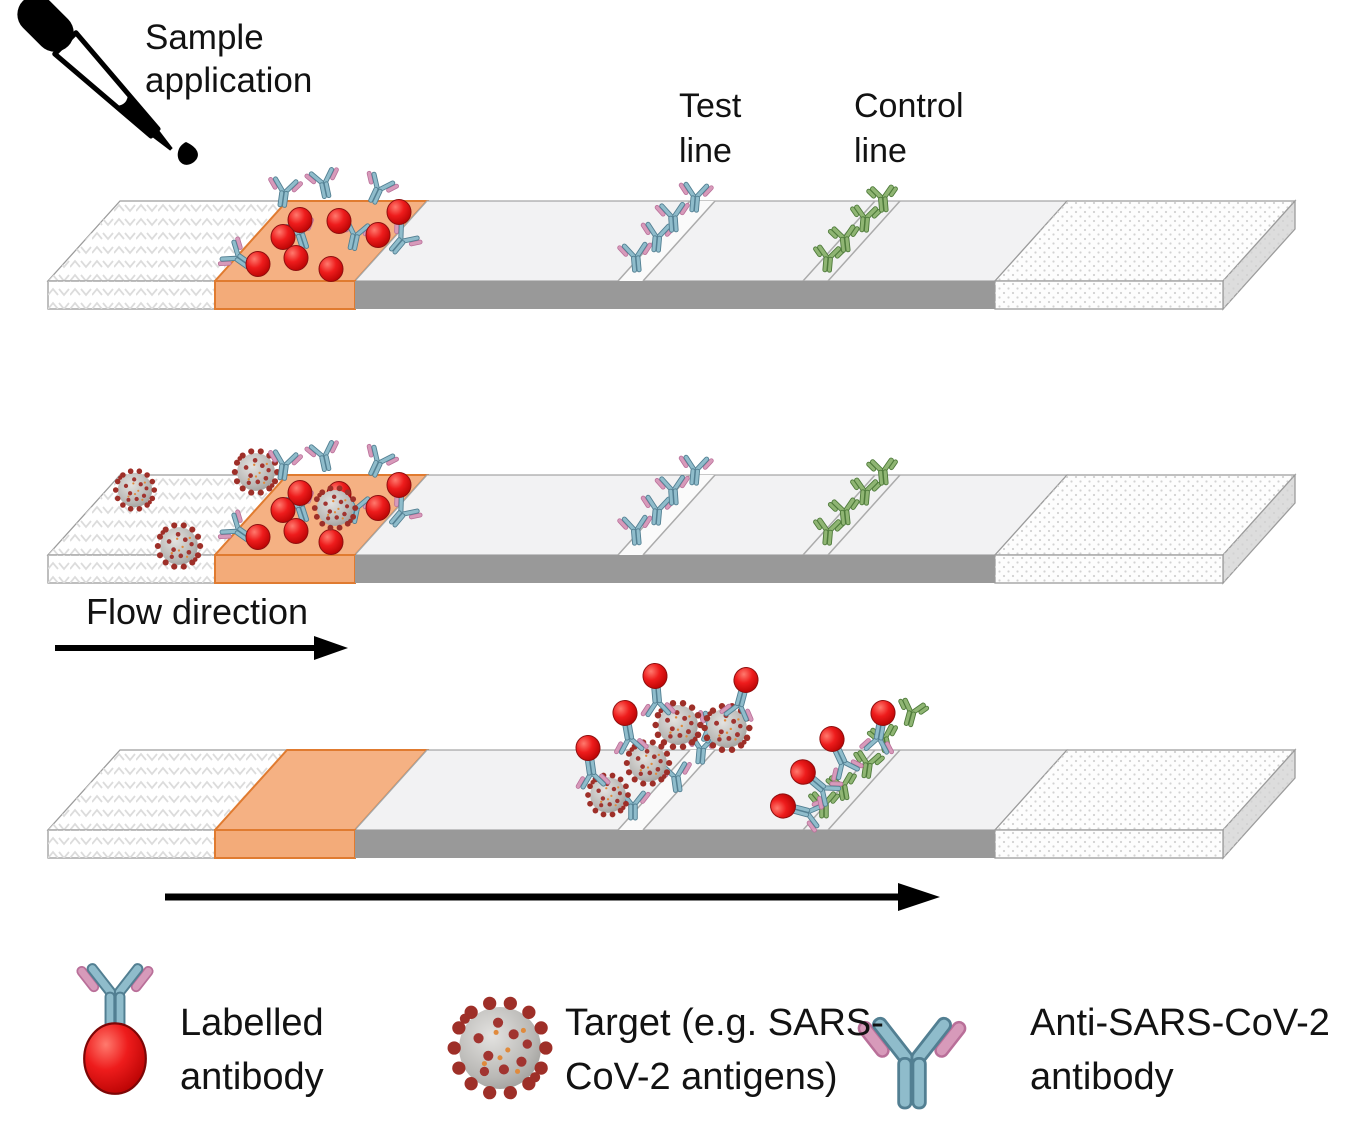 The width and height of the screenshot is (1351, 1125). Describe the element at coordinates (671, 236) in the screenshot. I see `strip-stage-1-sample-application` at that location.